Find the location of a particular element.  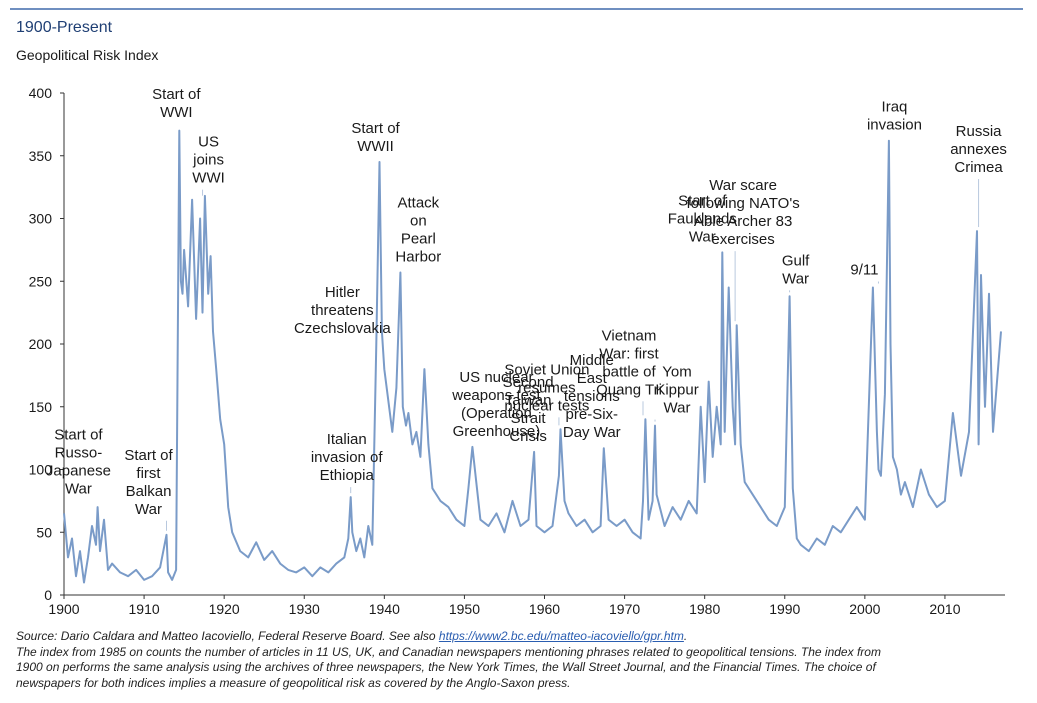

annotation-label: War scare is located at coordinates (743, 185).